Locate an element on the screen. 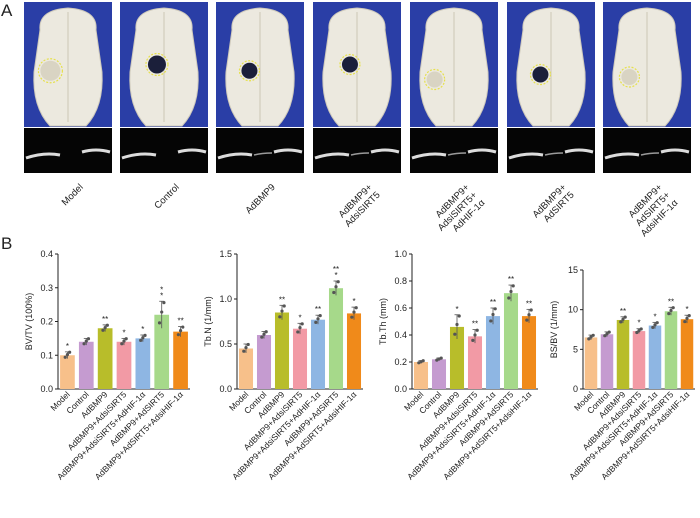 The width and height of the screenshot is (700, 518). y-tick-label: 0.0 is located at coordinates (46, 389).